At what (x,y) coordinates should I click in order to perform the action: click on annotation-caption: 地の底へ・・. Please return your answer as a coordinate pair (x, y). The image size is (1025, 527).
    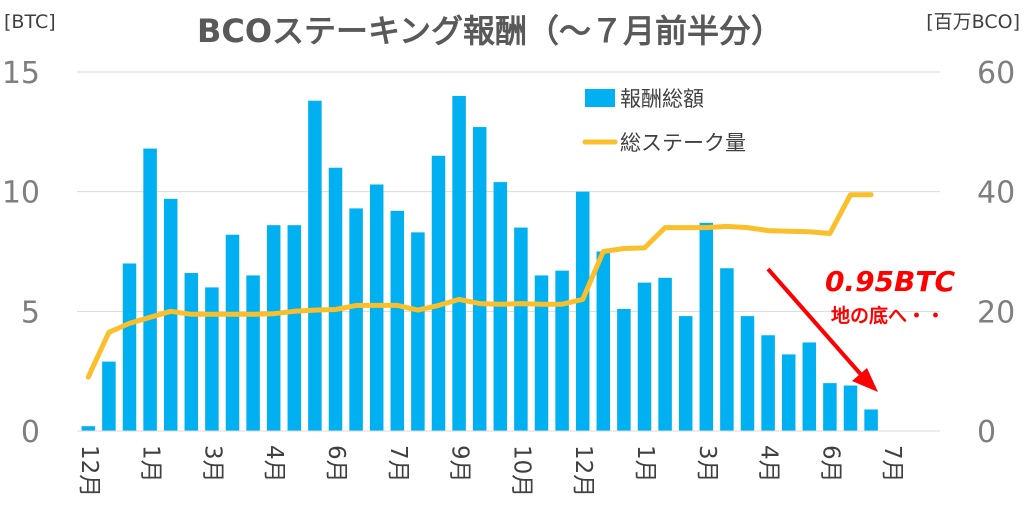
    Looking at the image, I should click on (888, 315).